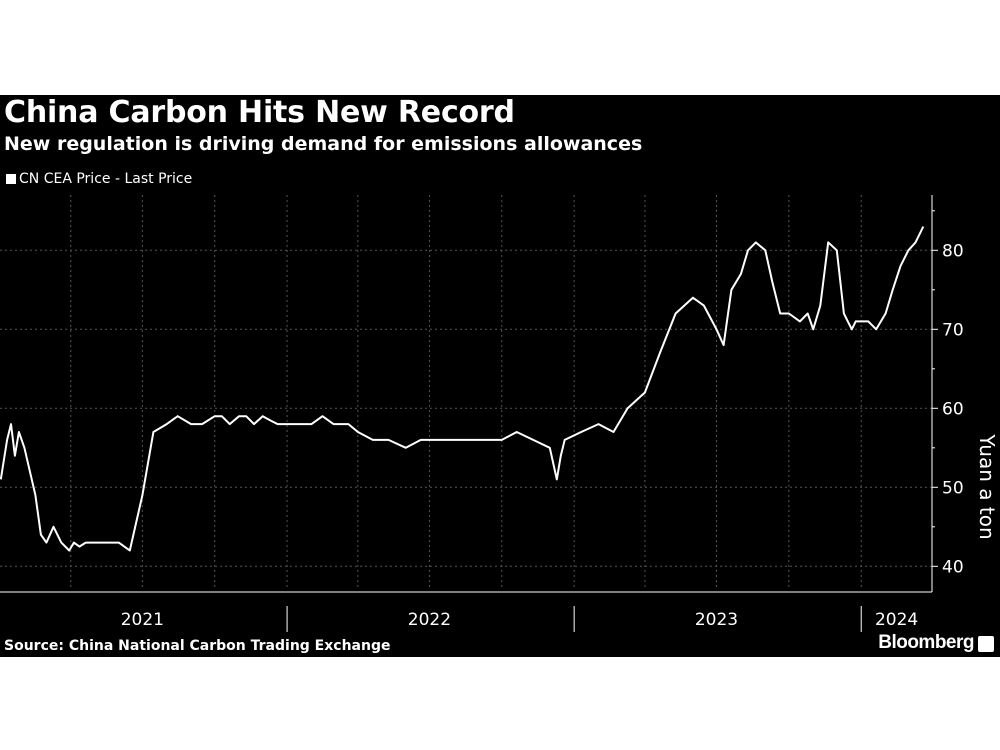  Describe the element at coordinates (716, 620) in the screenshot. I see `x-tick-label: 2023` at that location.